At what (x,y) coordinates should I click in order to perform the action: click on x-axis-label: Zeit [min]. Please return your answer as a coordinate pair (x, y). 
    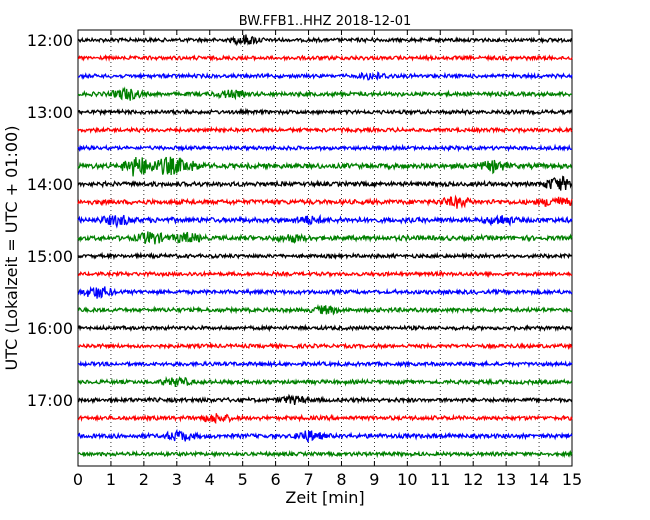
    Looking at the image, I should click on (324, 497).